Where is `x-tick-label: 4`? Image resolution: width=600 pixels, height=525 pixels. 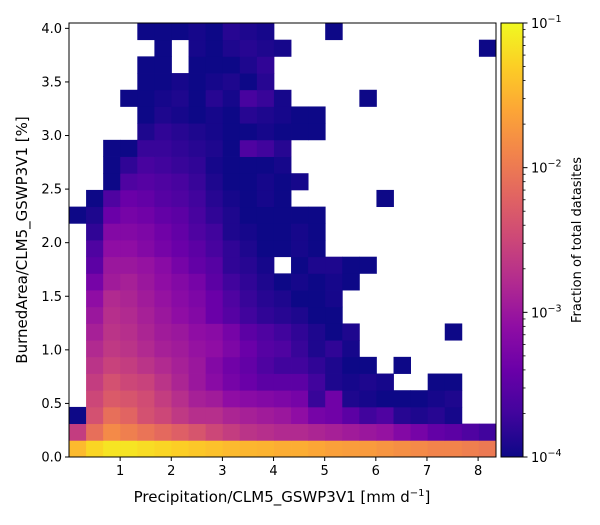 x-tick-label: 4 is located at coordinates (273, 471).